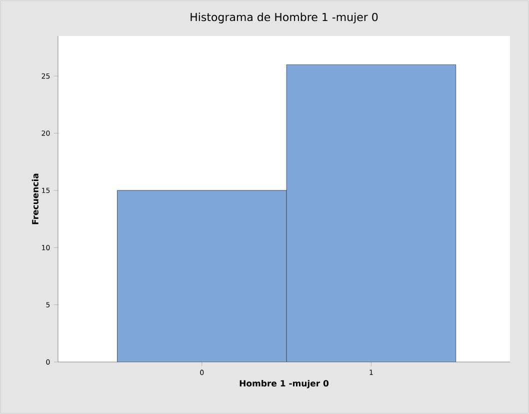 Image resolution: width=529 pixels, height=414 pixels. What do you see at coordinates (284, 384) in the screenshot?
I see `x-axis-title: Hombre 1 -mujer 0` at bounding box center [284, 384].